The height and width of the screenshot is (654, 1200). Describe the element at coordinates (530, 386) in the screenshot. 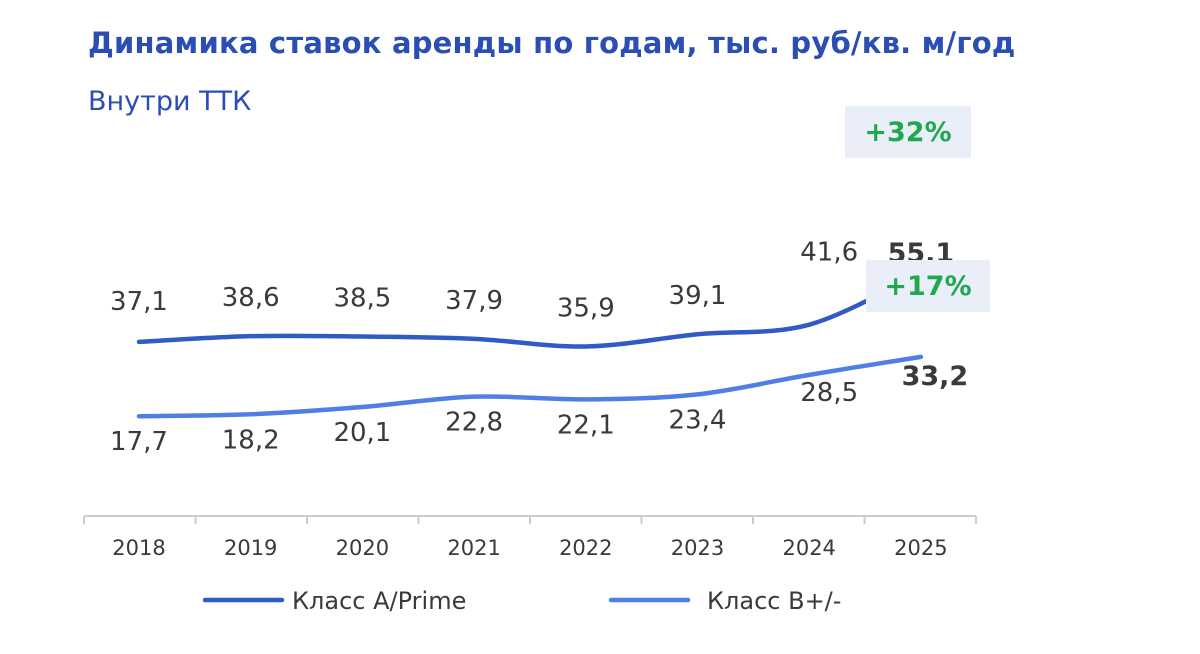

I see `series-line-class-b` at that location.